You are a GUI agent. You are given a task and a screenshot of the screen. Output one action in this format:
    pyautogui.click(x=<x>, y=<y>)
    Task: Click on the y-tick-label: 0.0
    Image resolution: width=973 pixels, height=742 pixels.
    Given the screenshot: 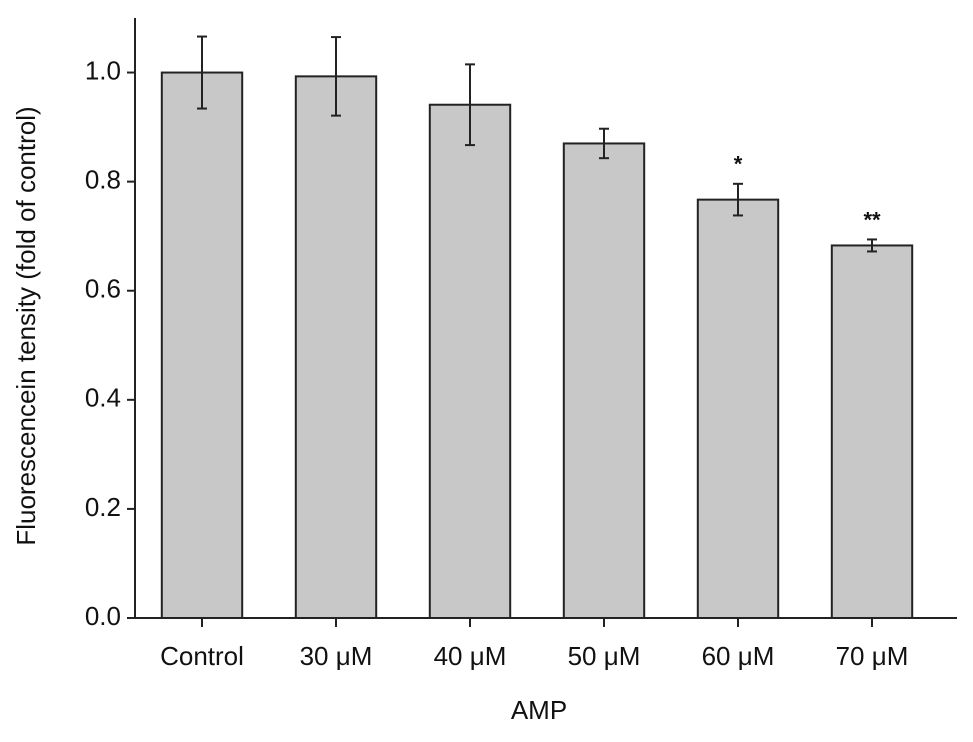 What is the action you would take?
    pyautogui.click(x=103, y=616)
    